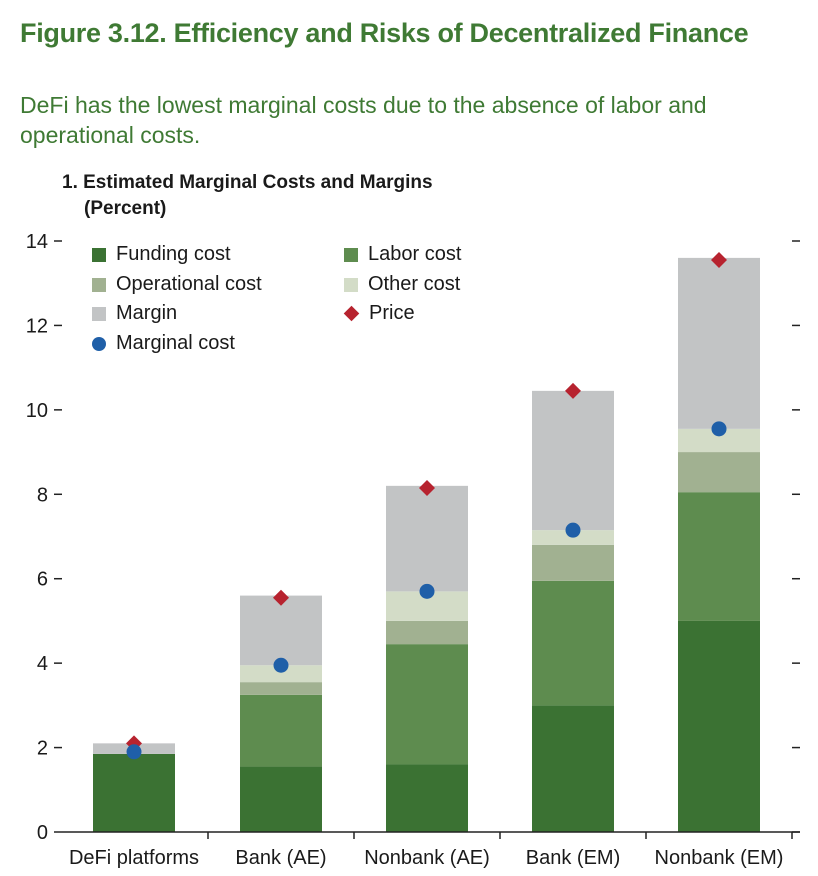 The image size is (818, 876). What do you see at coordinates (42, 495) in the screenshot?
I see `y-tick-label-8: 8` at bounding box center [42, 495].